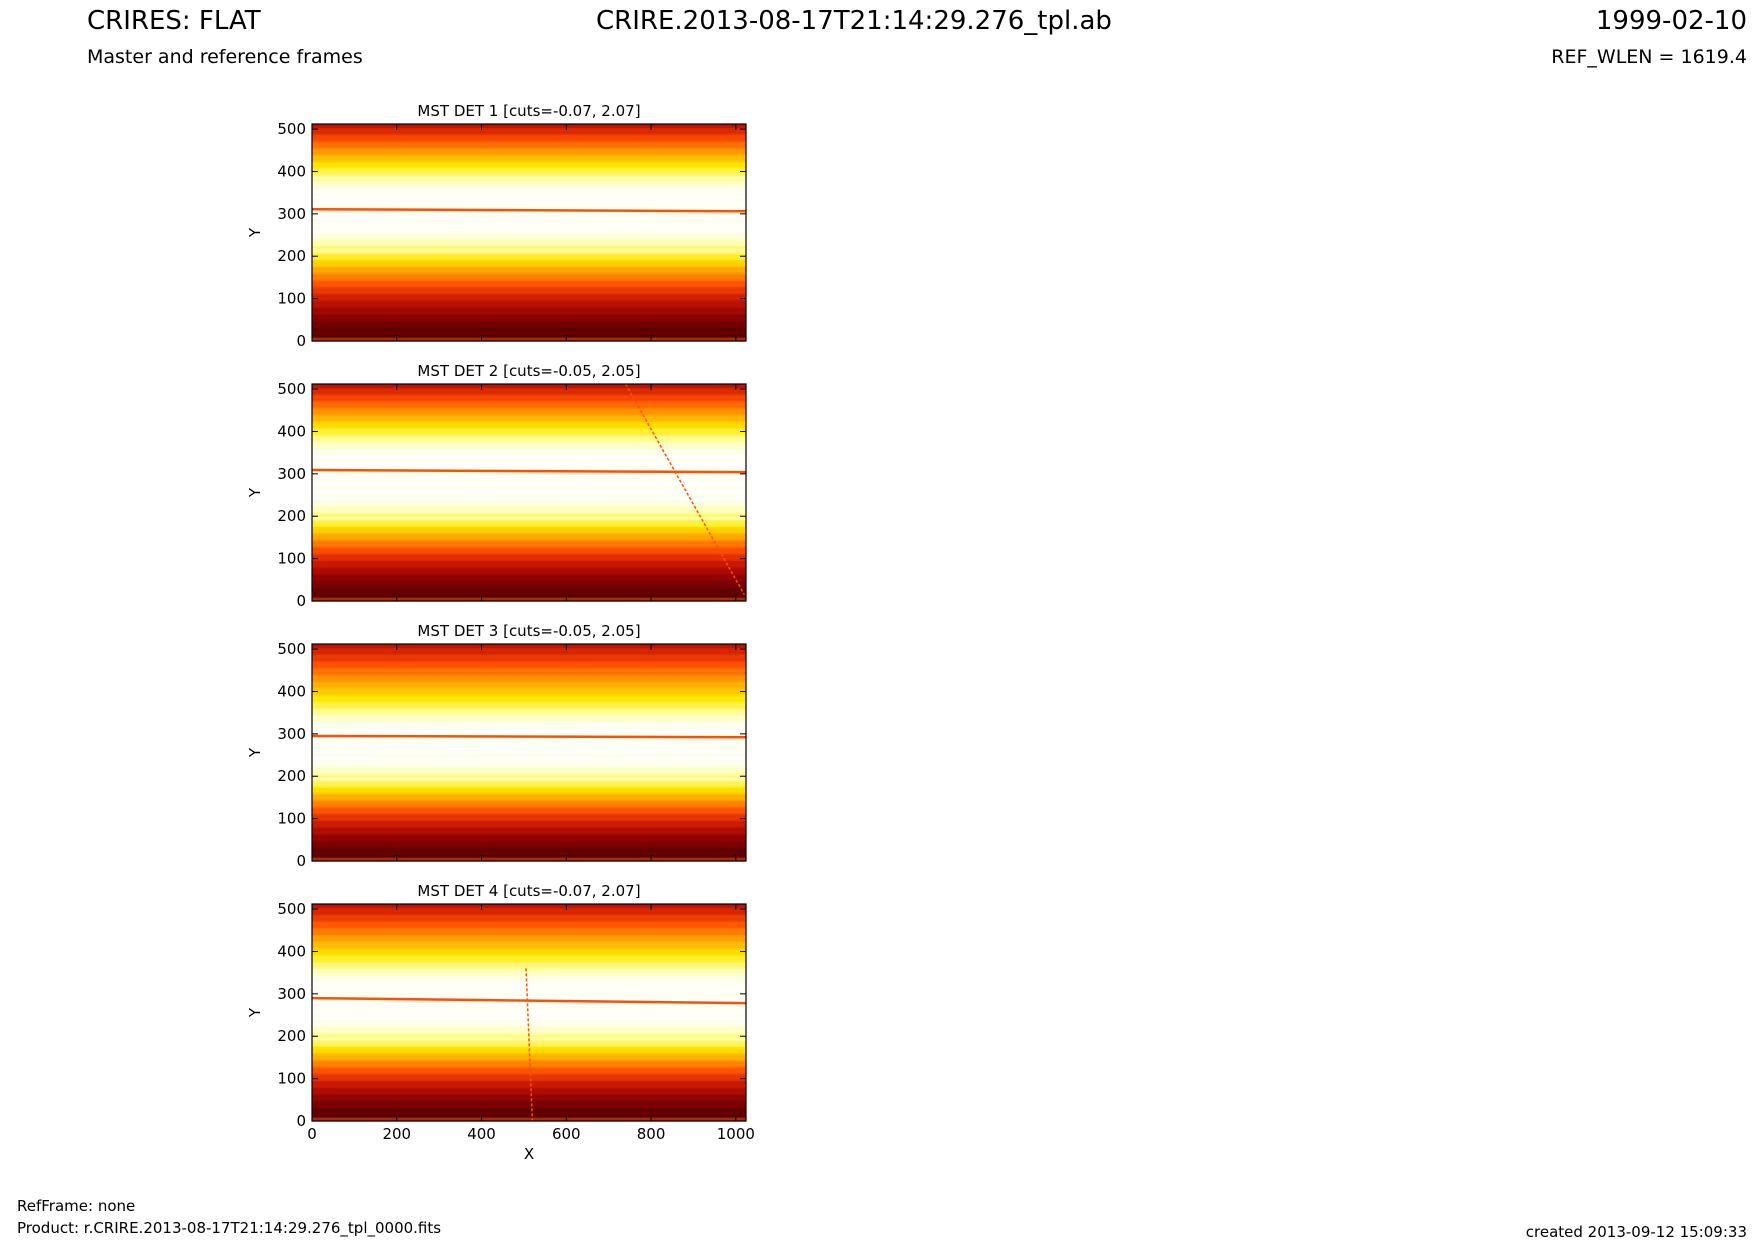 The width and height of the screenshot is (1755, 1245). What do you see at coordinates (291, 1036) in the screenshot?
I see `y-tick-label: 200` at bounding box center [291, 1036].